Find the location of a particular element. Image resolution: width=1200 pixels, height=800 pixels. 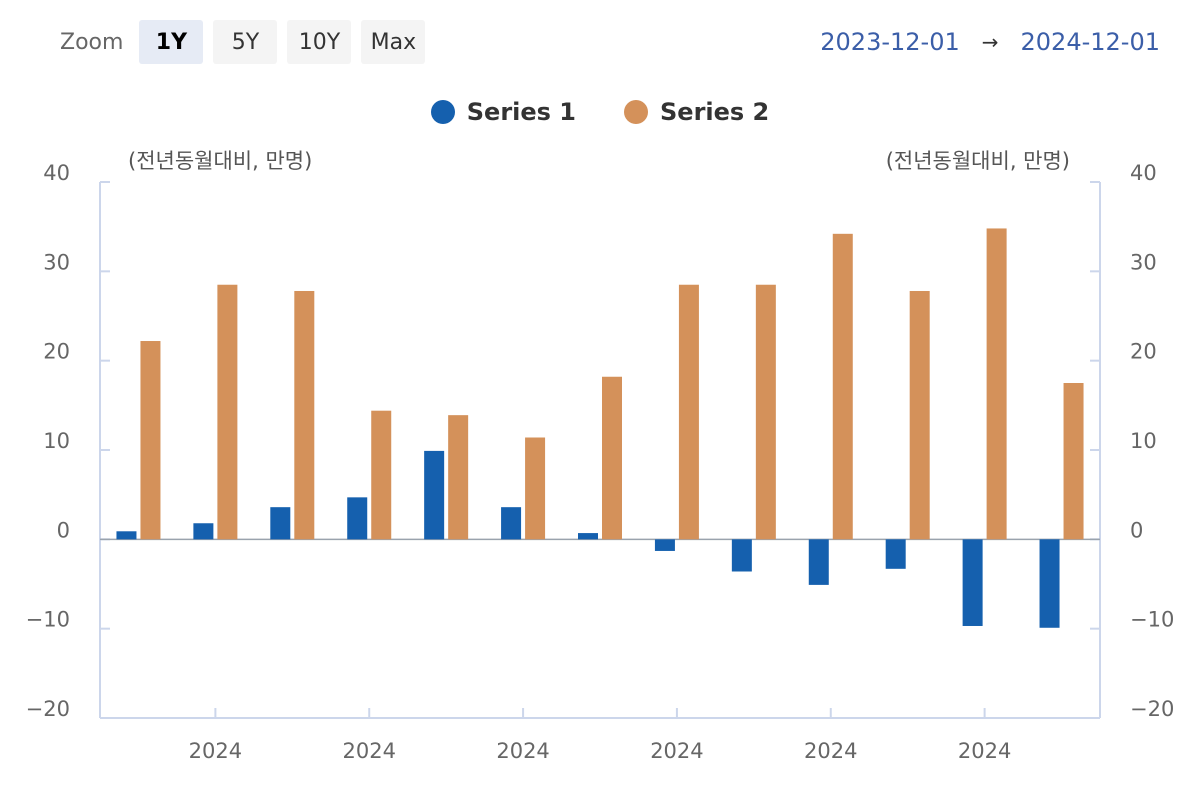

y-tick-label-right: −20 is located at coordinates (1152, 709).